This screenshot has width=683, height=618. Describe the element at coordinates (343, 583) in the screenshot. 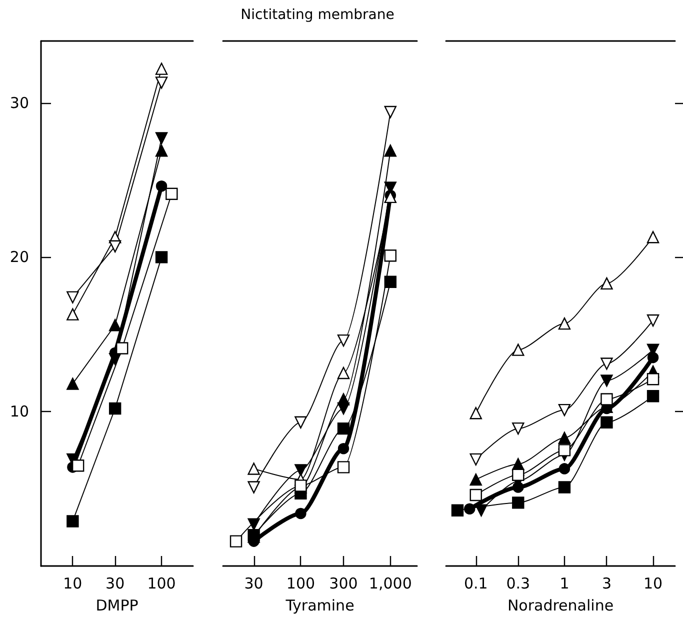

I see `x-tick-label: 300` at that location.